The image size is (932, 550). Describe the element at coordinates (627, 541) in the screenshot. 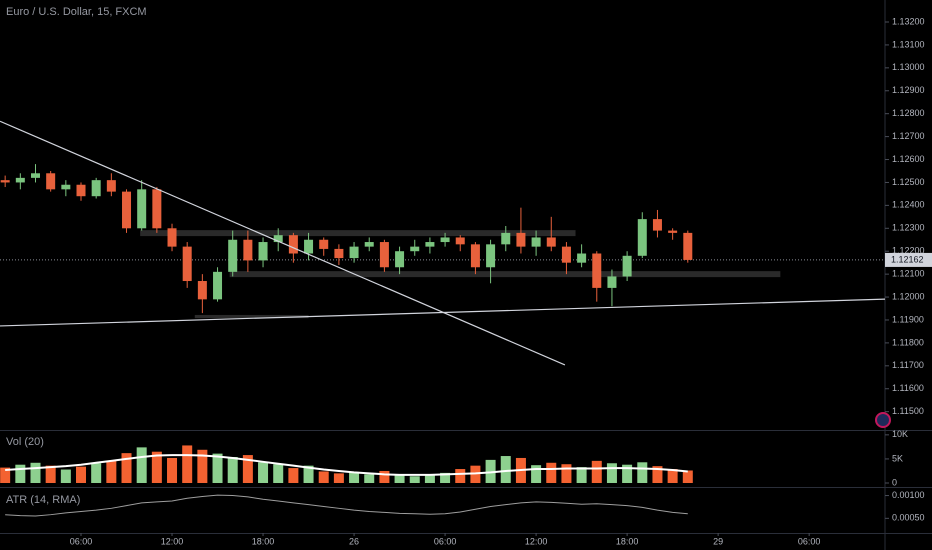

I see `x-tick-label: 18:00` at that location.